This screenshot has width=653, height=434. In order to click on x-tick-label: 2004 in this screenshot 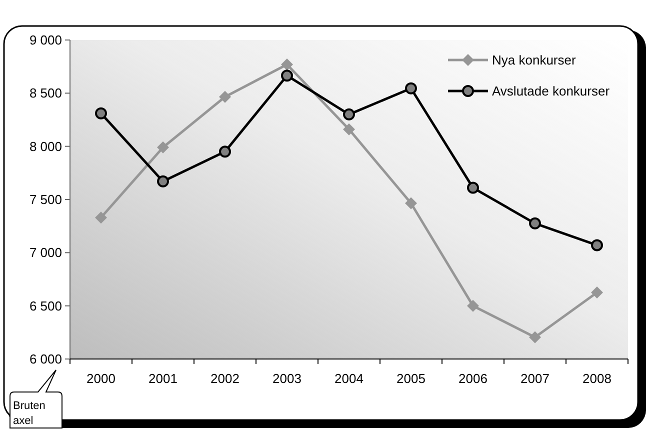, I will do `click(349, 378)`.